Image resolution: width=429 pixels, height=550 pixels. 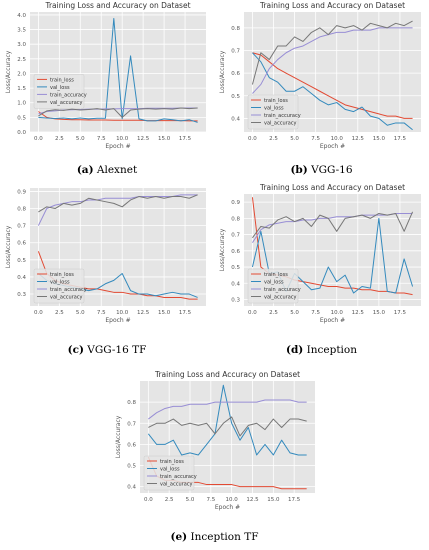 What do you see at coordinates (21, 74) in the screenshot?
I see `y-tick-label: 2.0` at bounding box center [21, 74].